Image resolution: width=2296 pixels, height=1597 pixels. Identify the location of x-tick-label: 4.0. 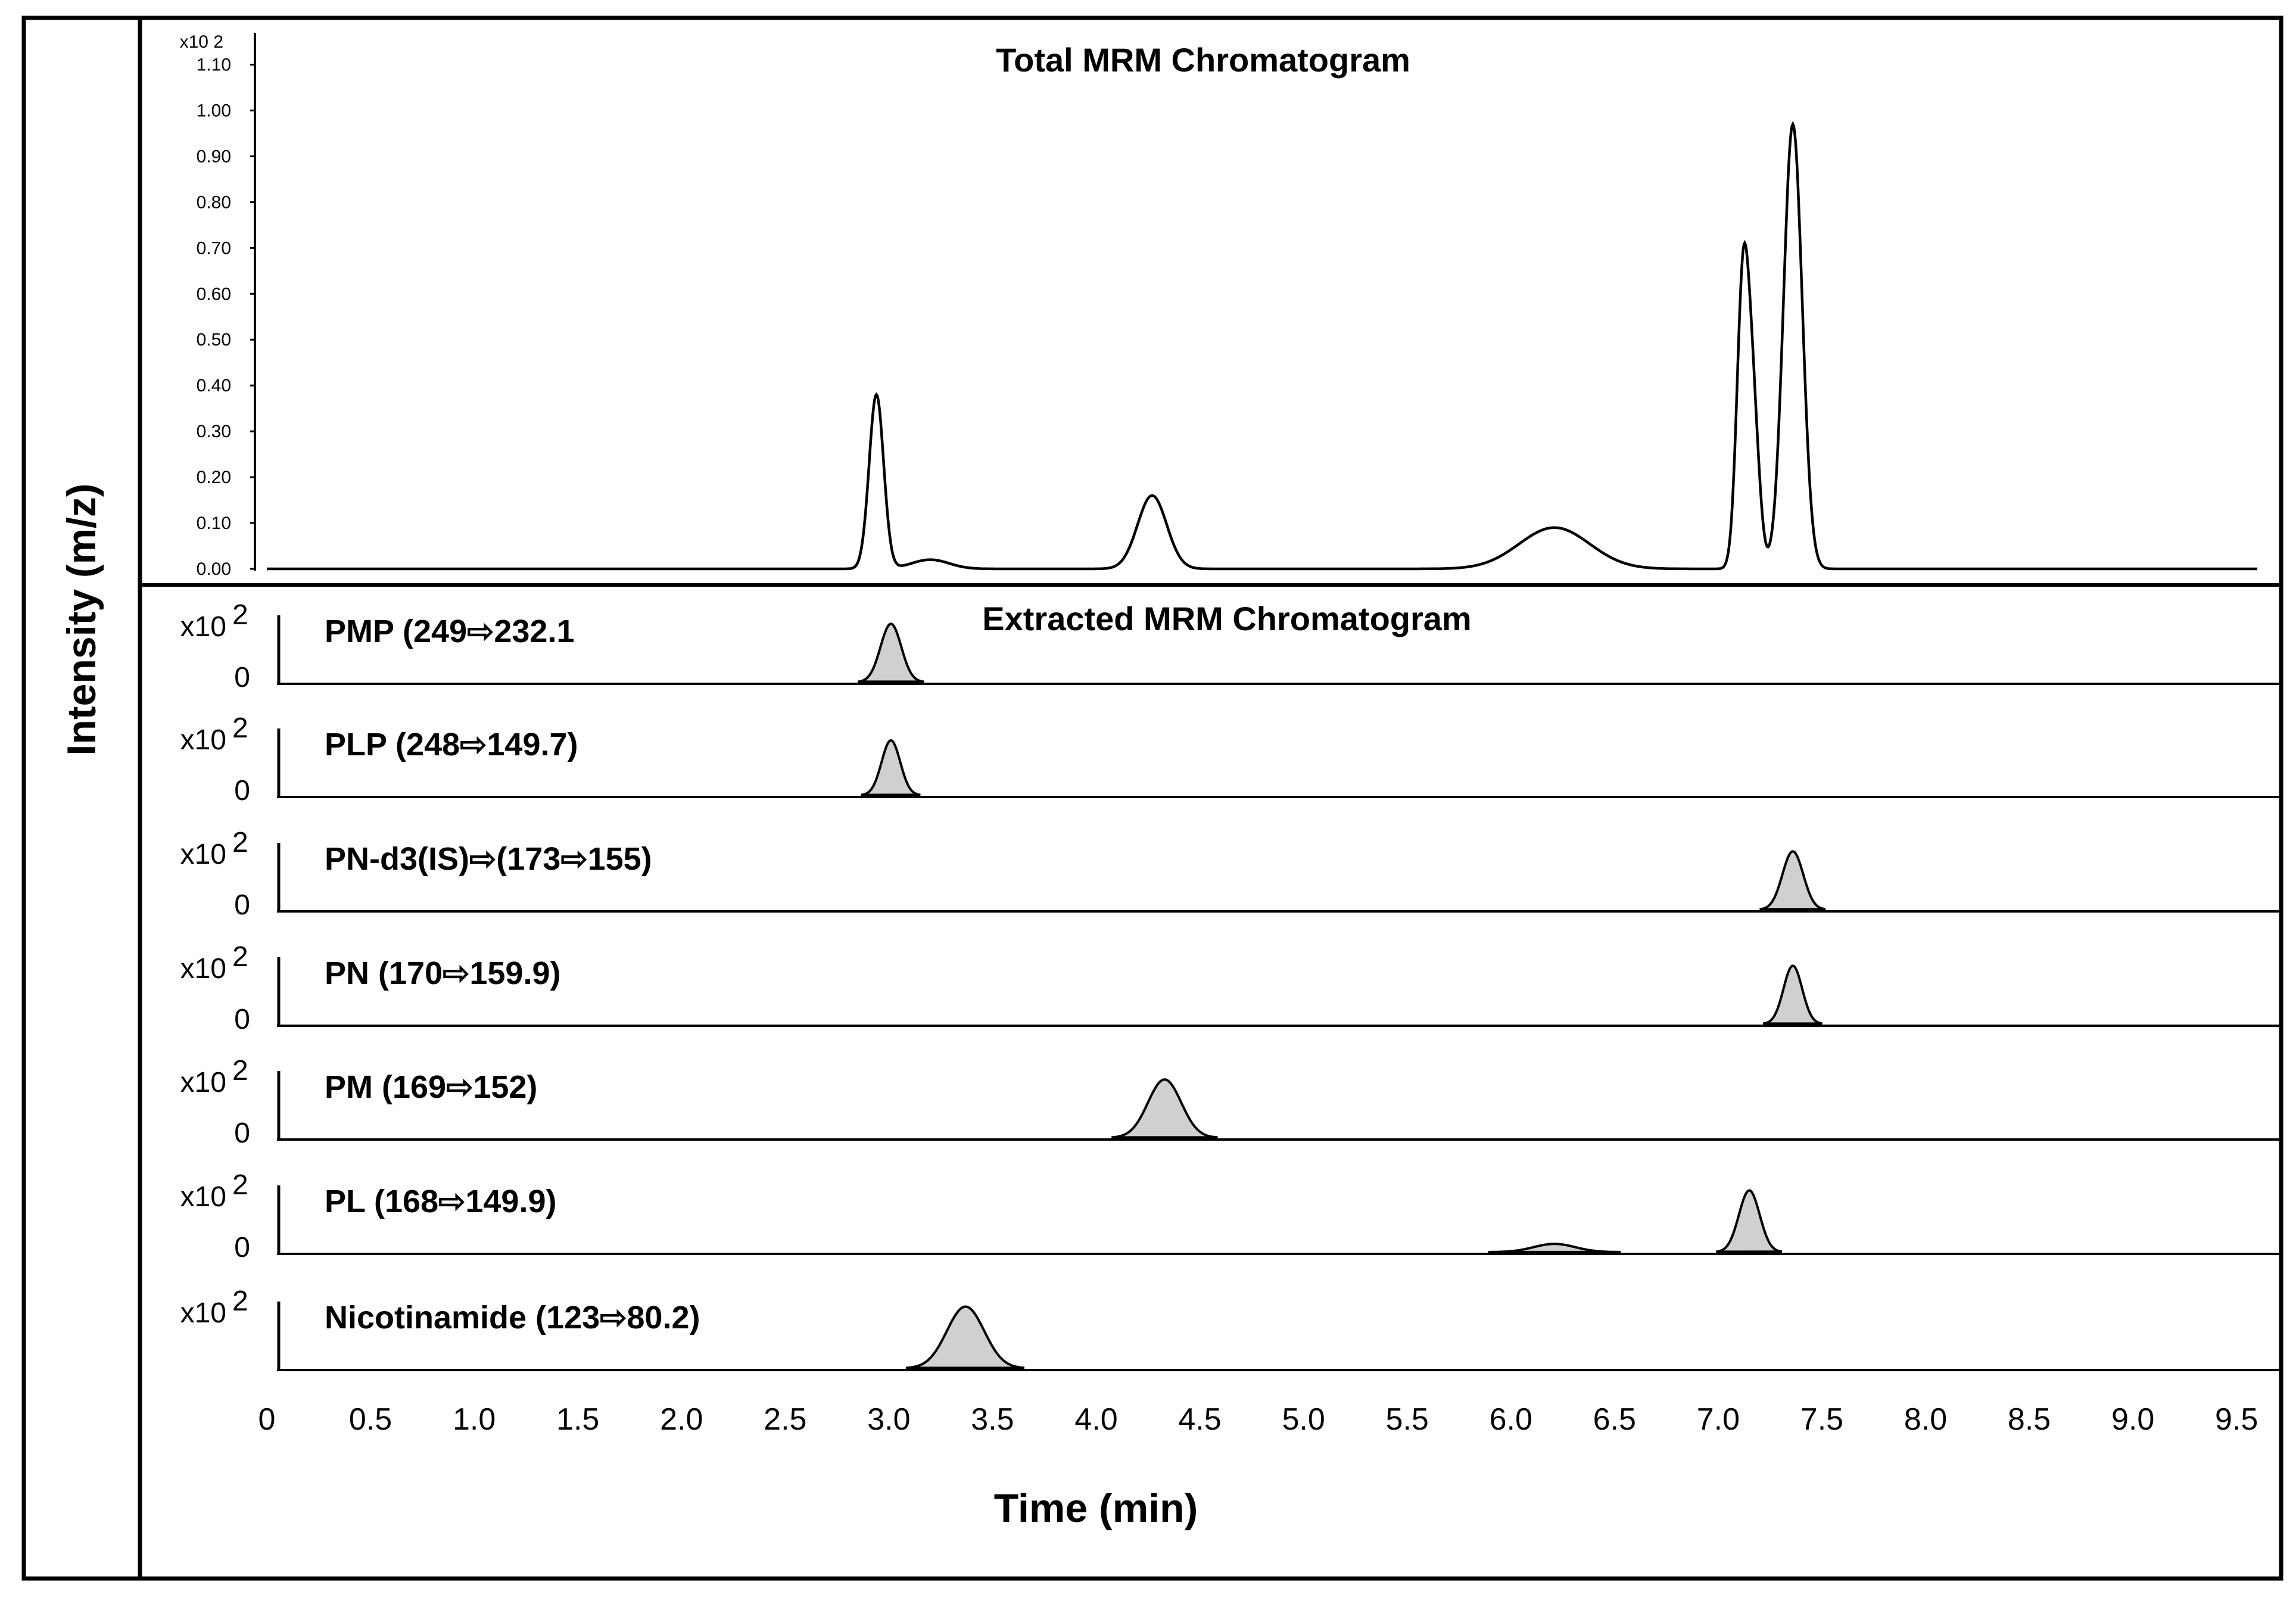
(1095, 1420).